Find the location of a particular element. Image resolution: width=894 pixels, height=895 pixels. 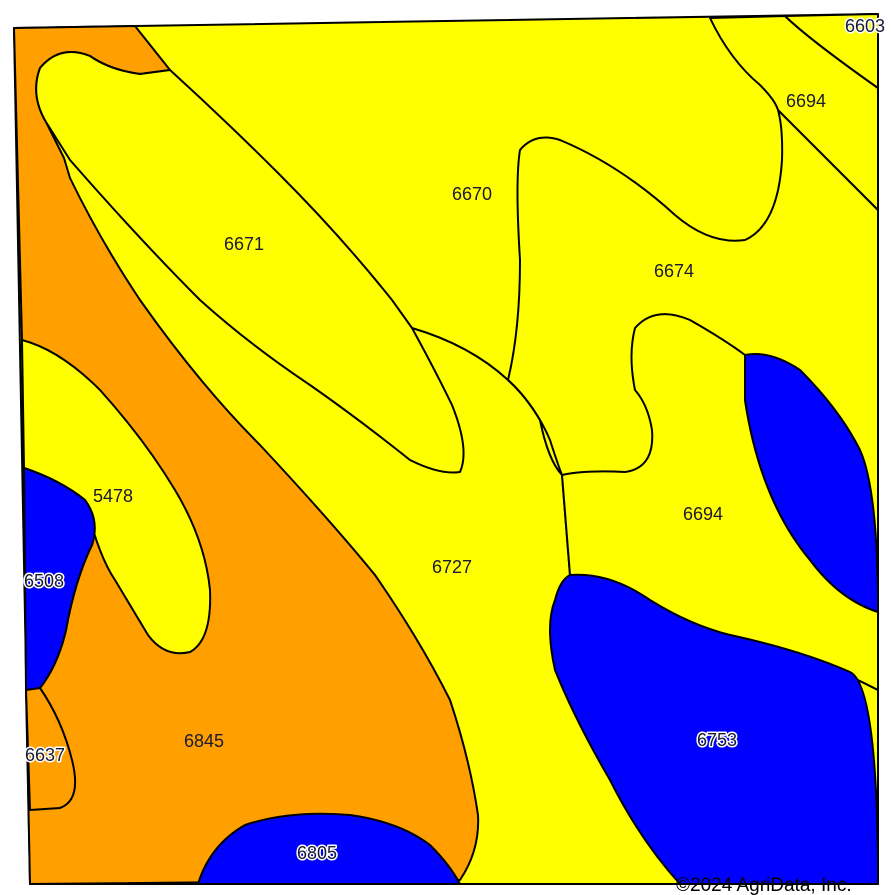

label-5478: 5478 is located at coordinates (113, 496).